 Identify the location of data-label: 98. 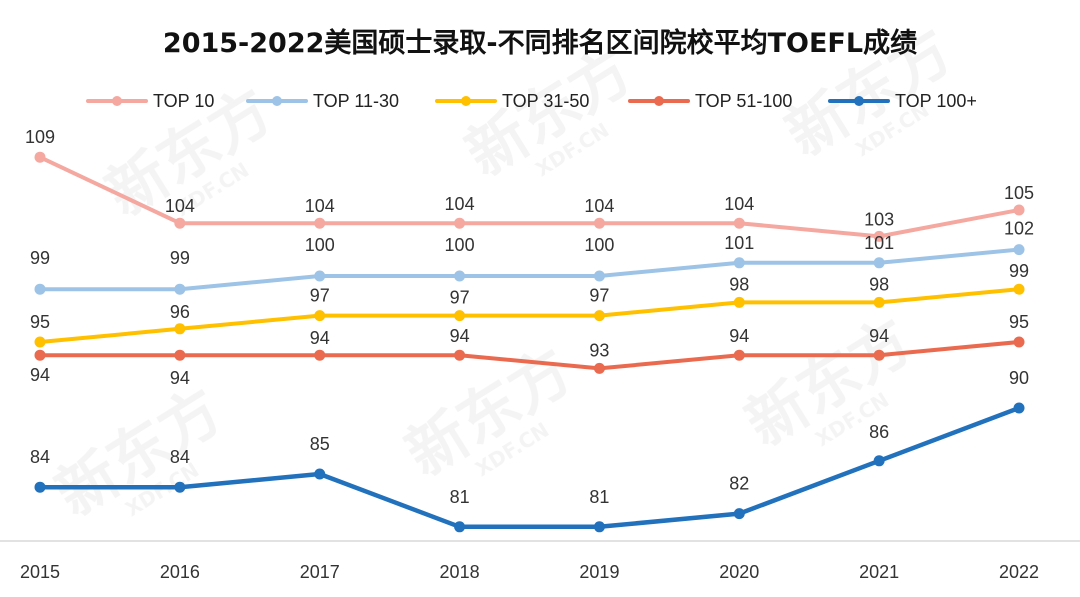
(879, 284).